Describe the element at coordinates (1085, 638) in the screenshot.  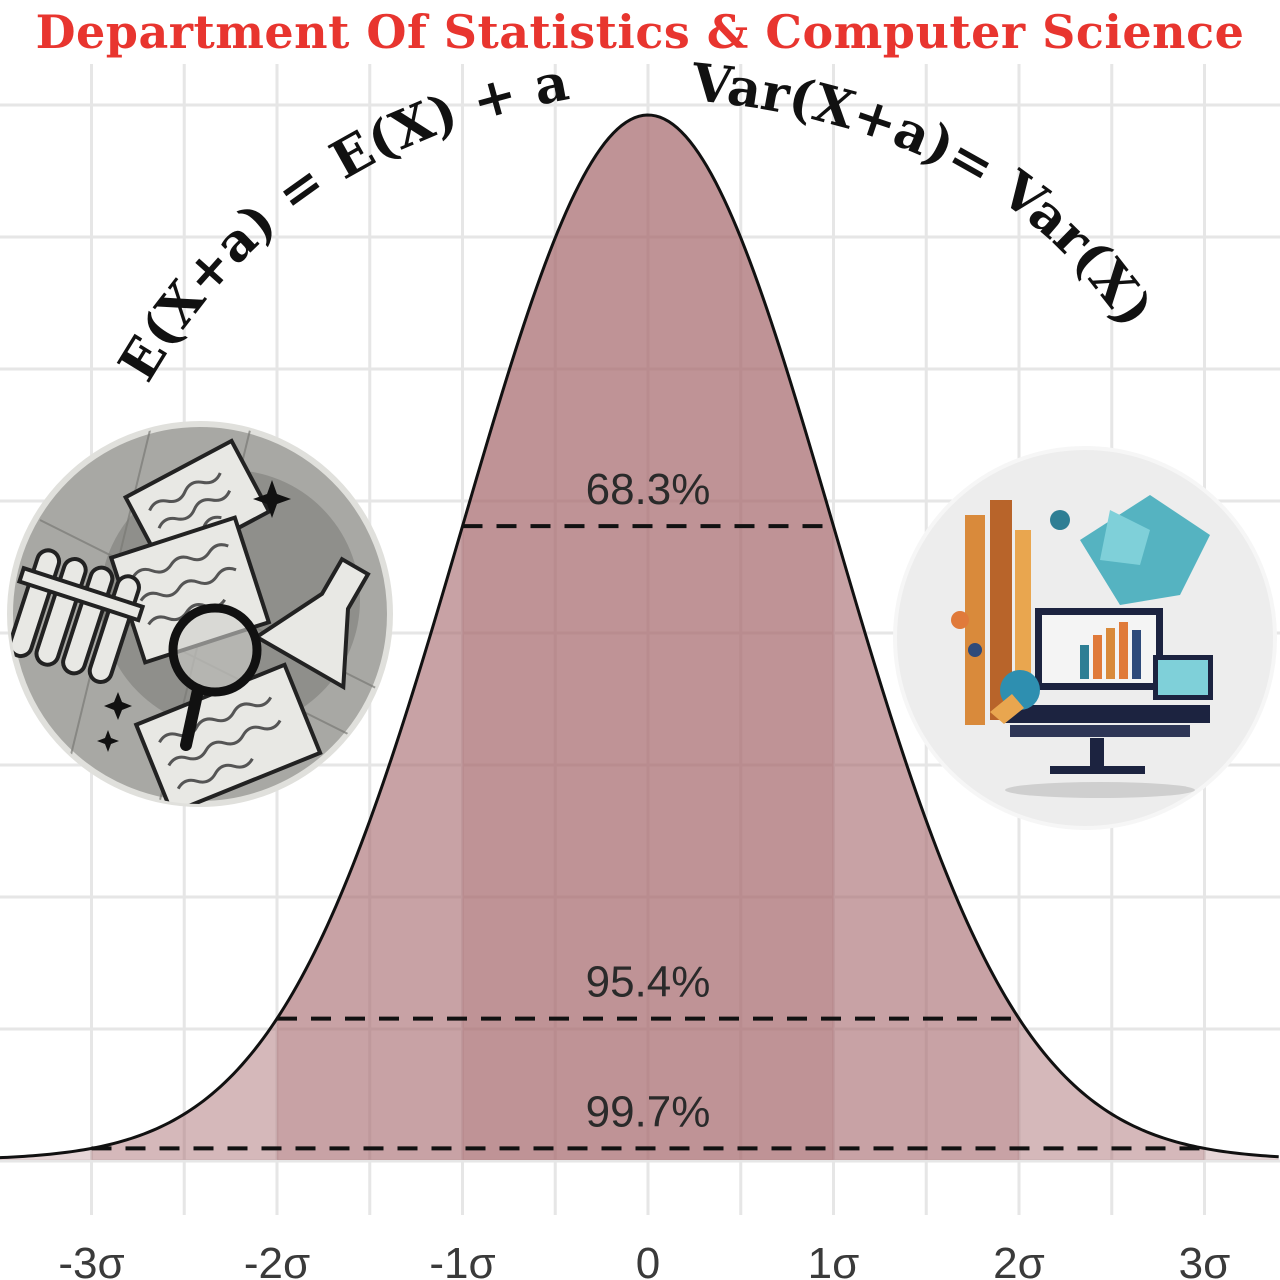
I see `computer-science-workstation-icon` at that location.